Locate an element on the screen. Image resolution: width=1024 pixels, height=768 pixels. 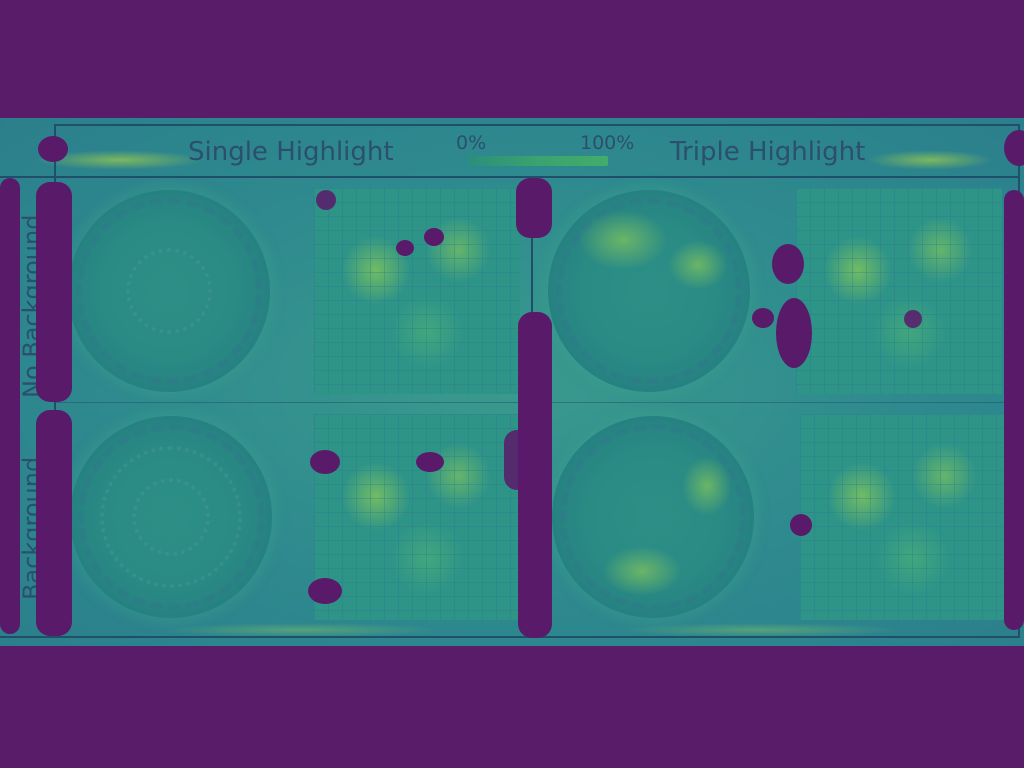
scale-max-label: 100% is located at coordinates (607, 143).